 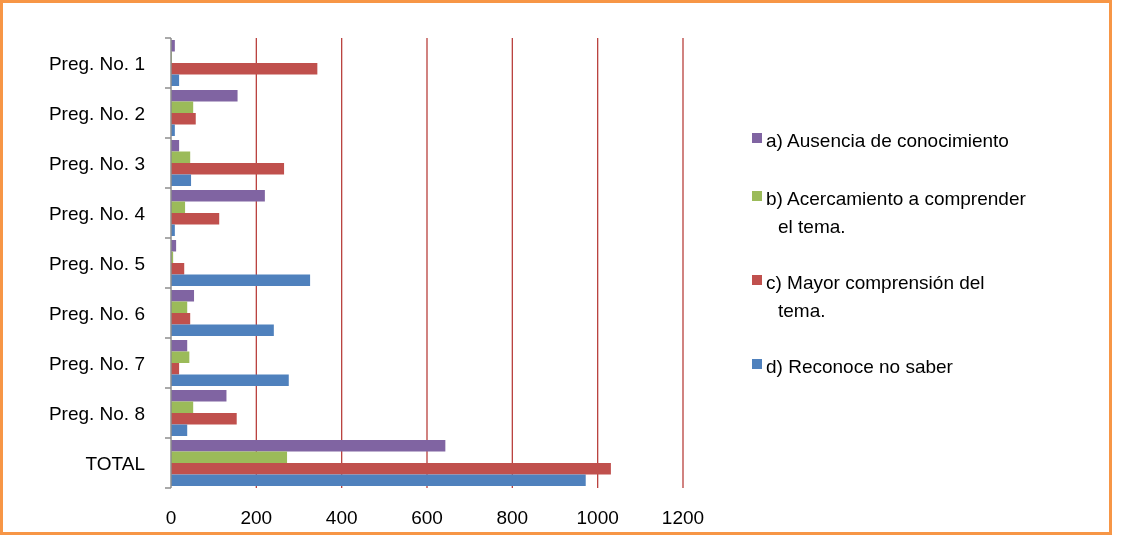 What do you see at coordinates (512, 517) in the screenshot?
I see `x-tick-label: 800` at bounding box center [512, 517].